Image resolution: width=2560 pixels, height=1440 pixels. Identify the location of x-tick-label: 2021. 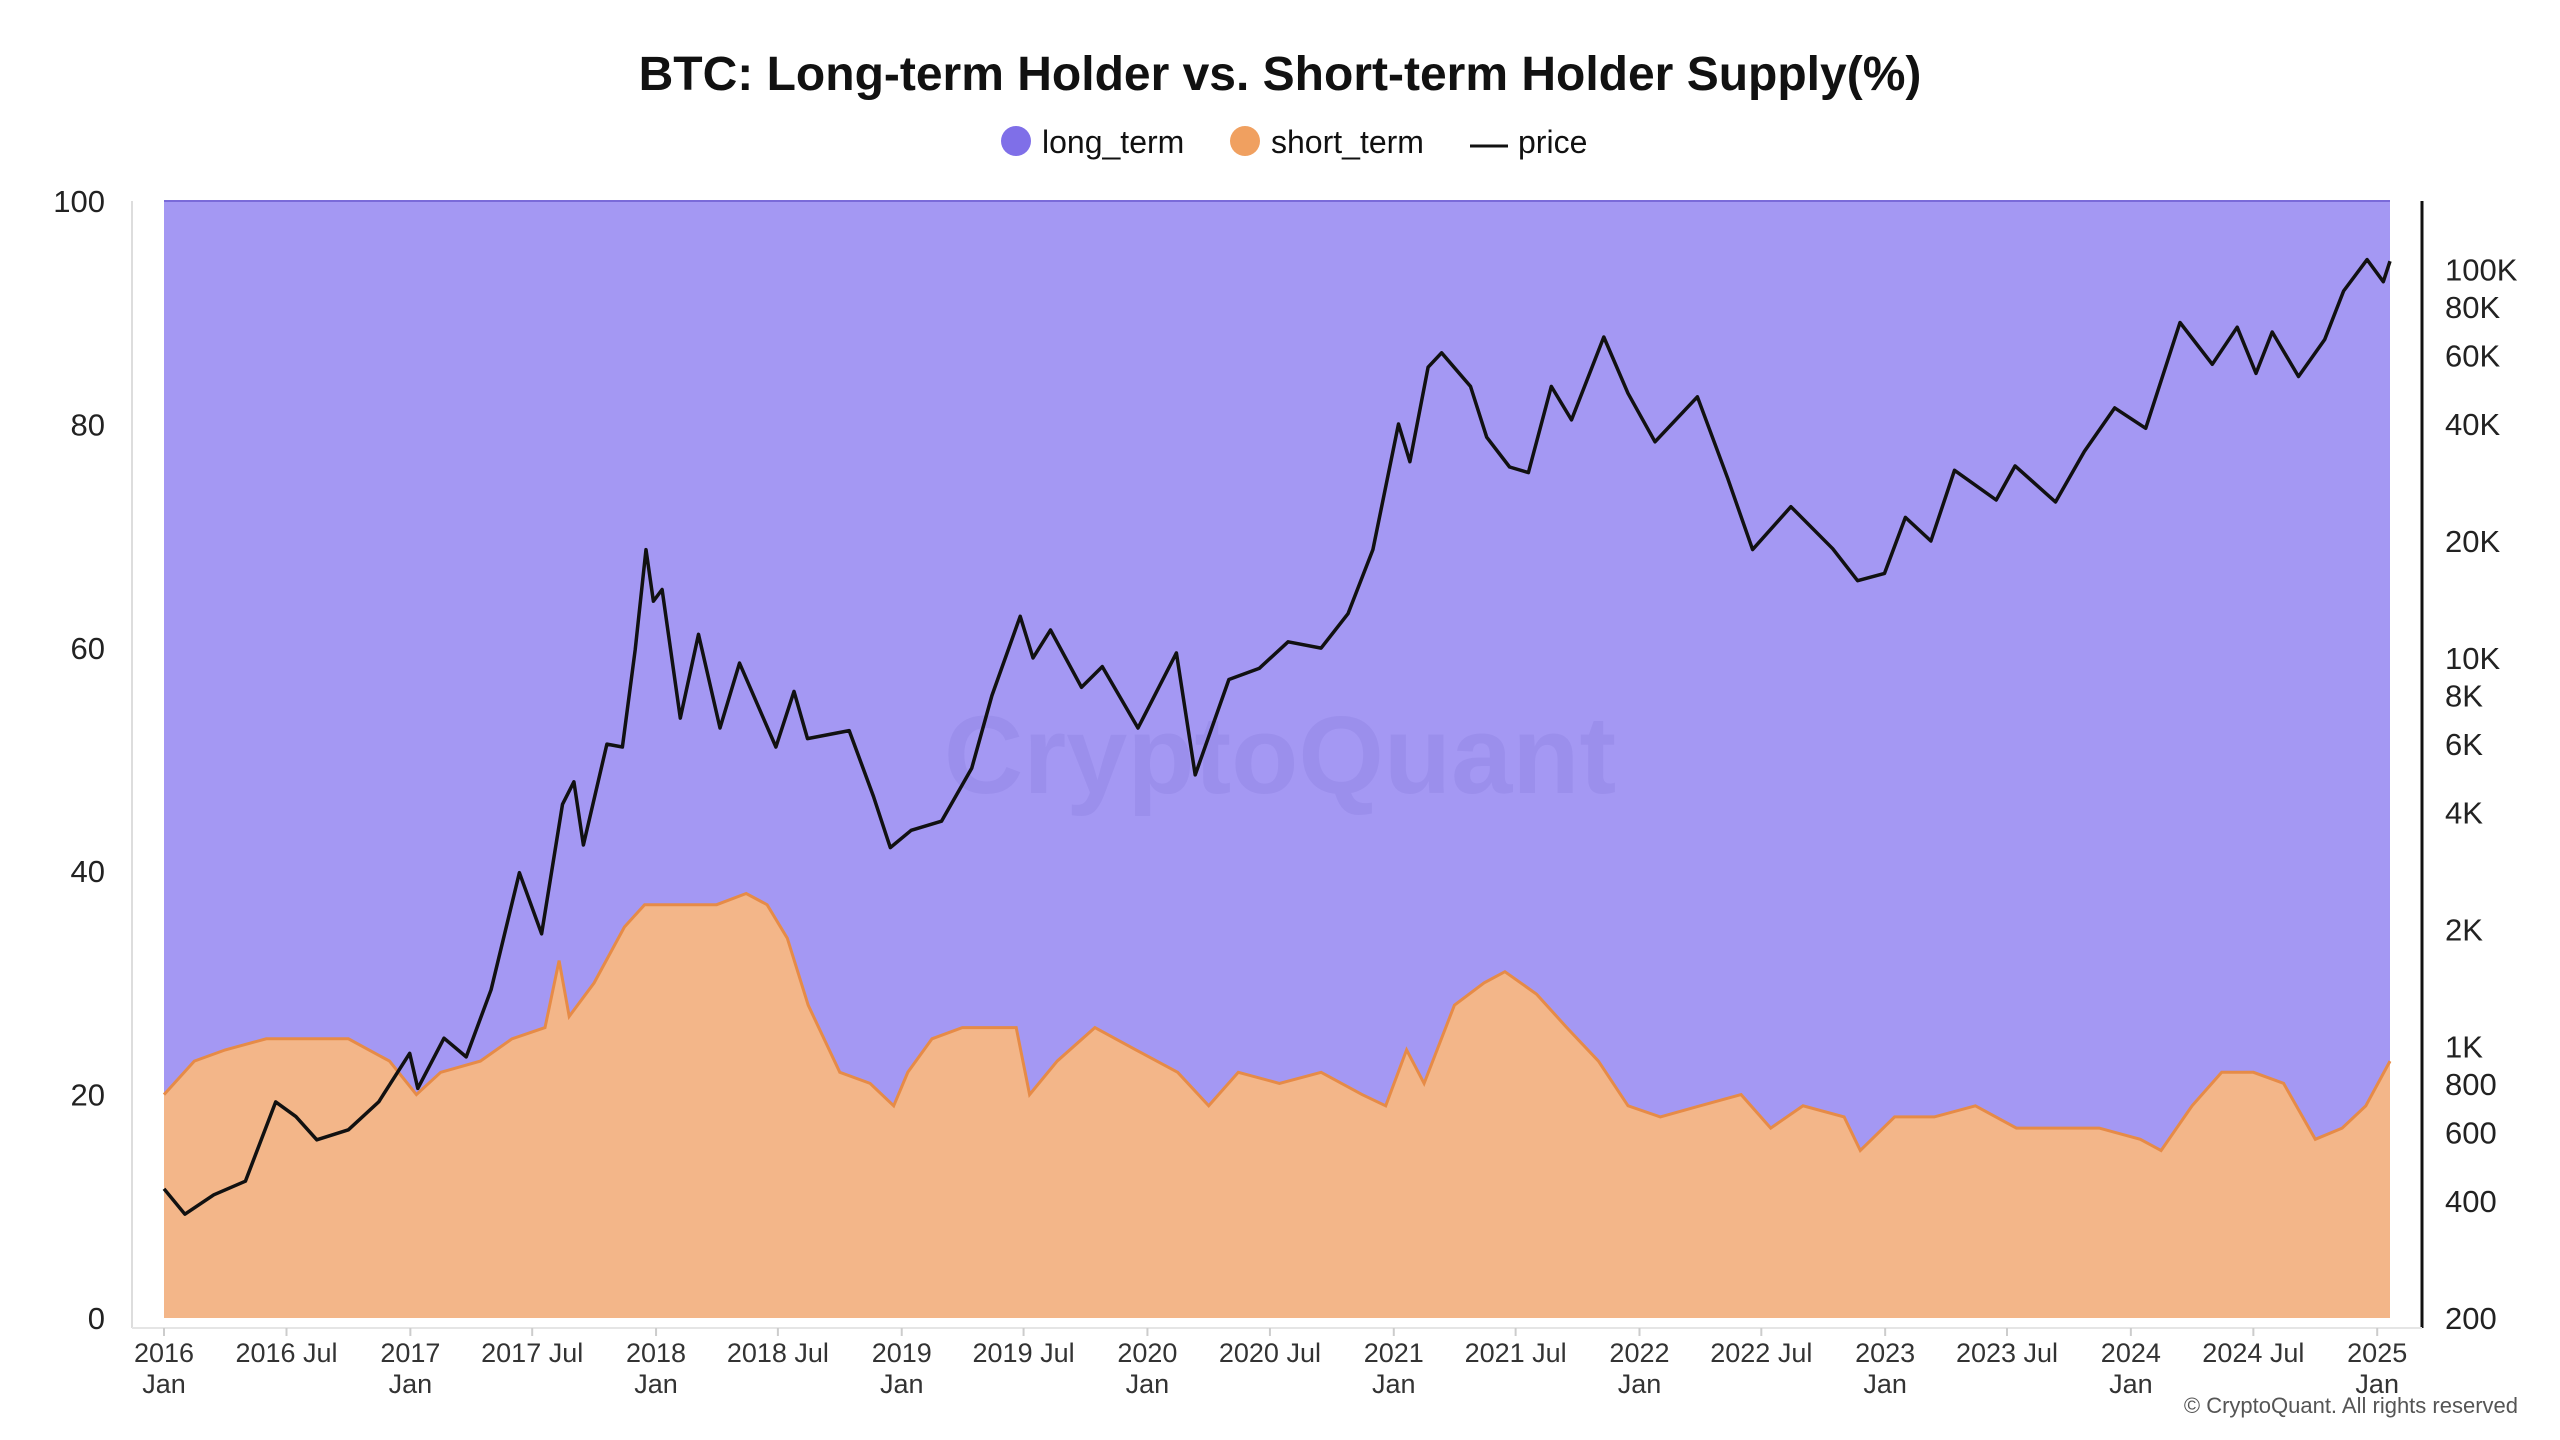
(1394, 1353).